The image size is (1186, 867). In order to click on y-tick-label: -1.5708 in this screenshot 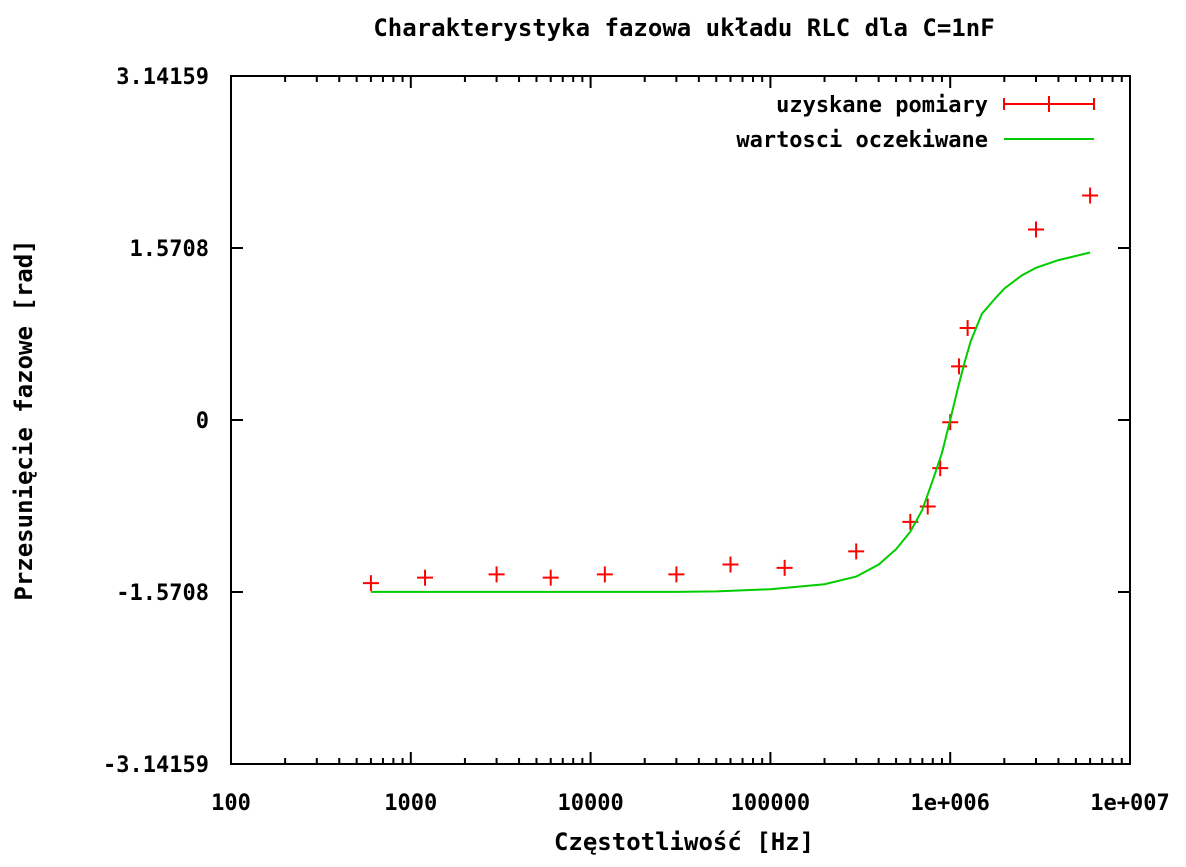, I will do `click(162, 593)`.